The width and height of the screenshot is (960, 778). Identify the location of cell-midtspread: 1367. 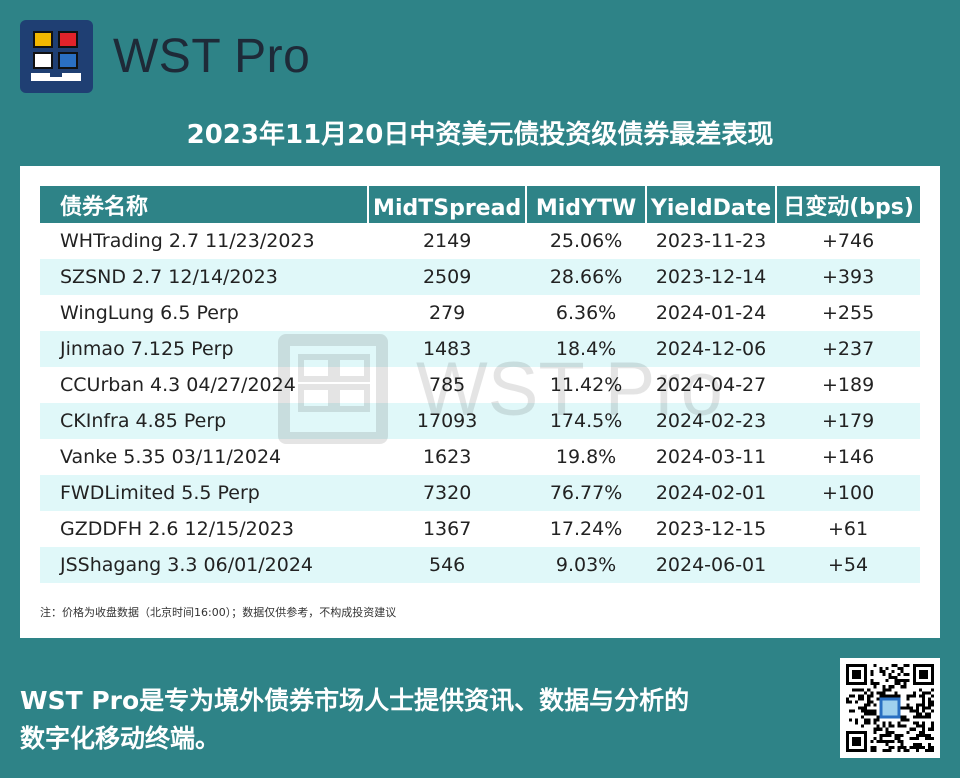
(447, 529).